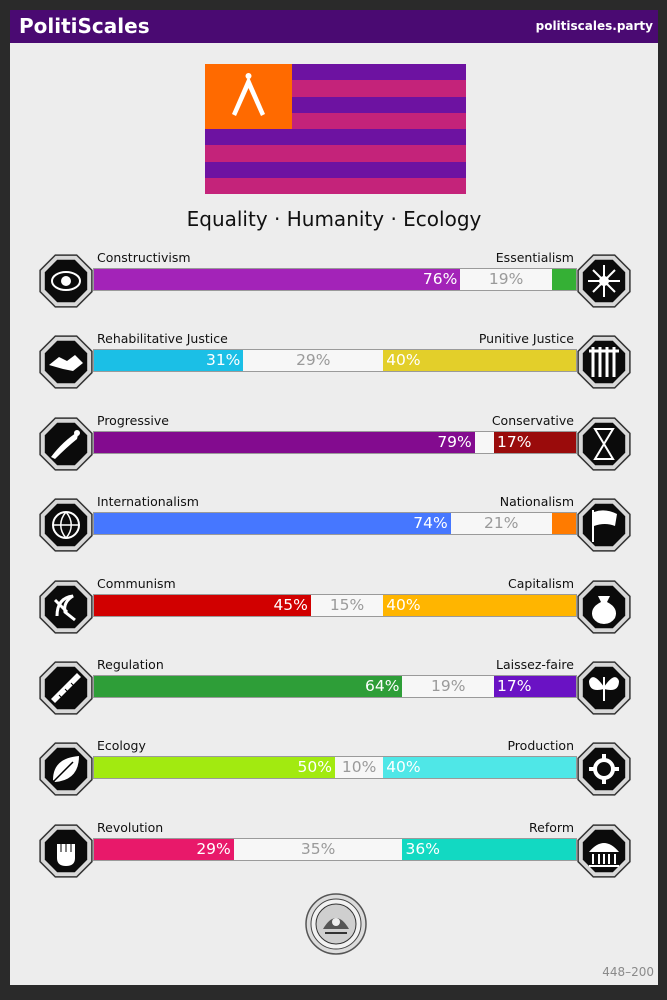 The width and height of the screenshot is (667, 1000). I want to click on axis-bar: 50% 10% 40%, so click(335, 768).